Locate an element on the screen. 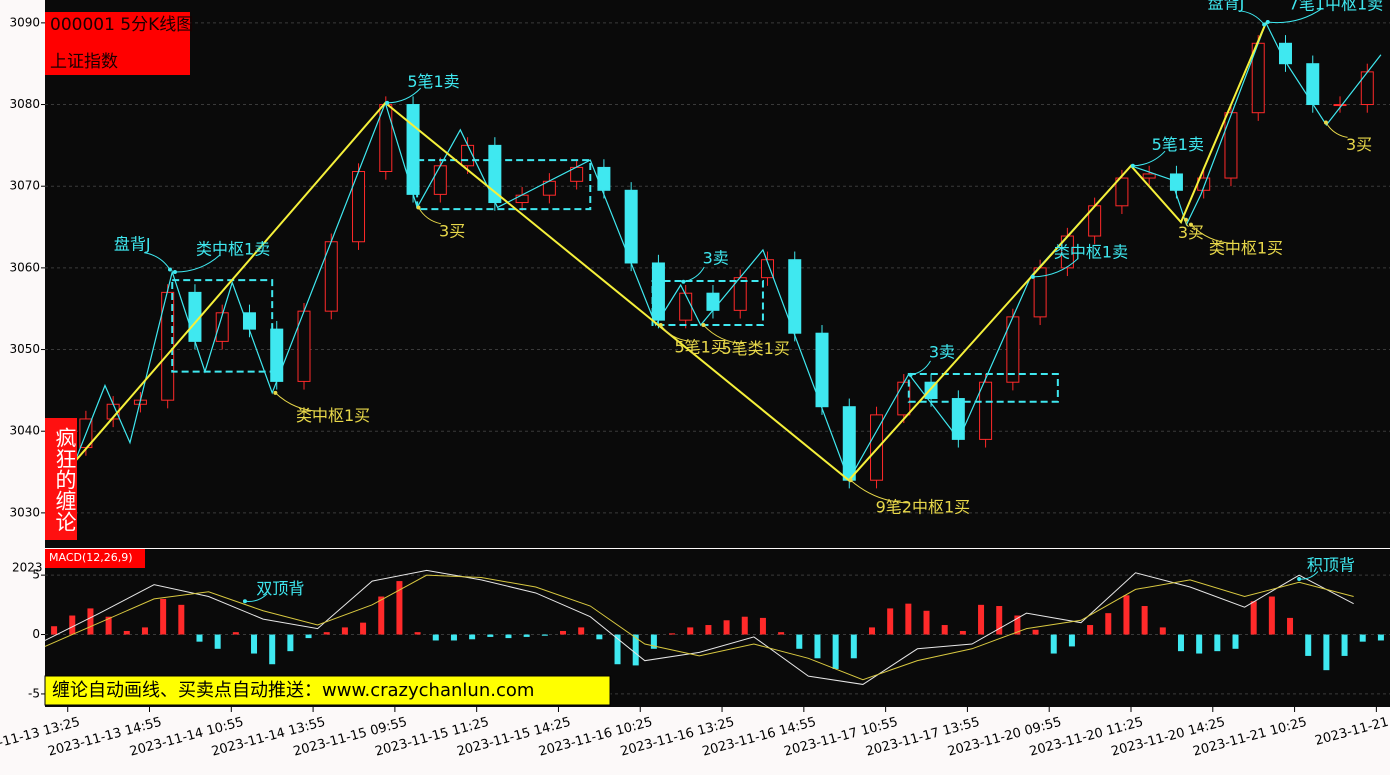 The width and height of the screenshot is (1390, 775). banner: 缠论自动画线、买卖点自动推送：www.crazychanlun.com is located at coordinates (293, 690).